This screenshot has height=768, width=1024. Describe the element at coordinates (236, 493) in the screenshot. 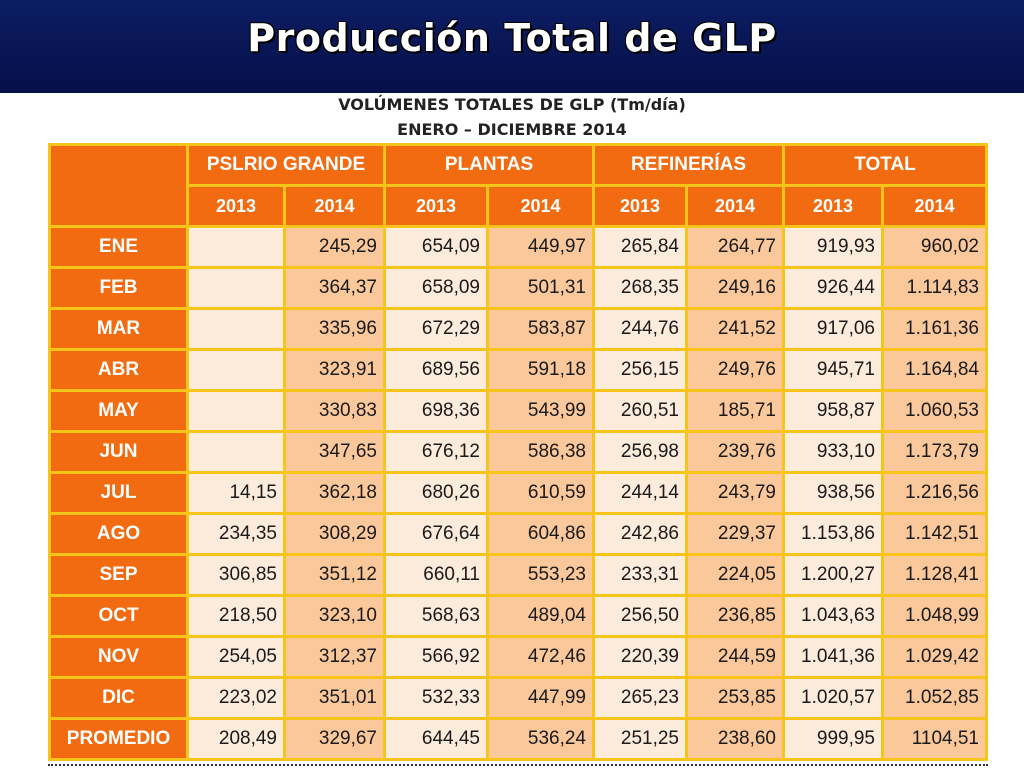

I see `value-cell: 14,15` at that location.